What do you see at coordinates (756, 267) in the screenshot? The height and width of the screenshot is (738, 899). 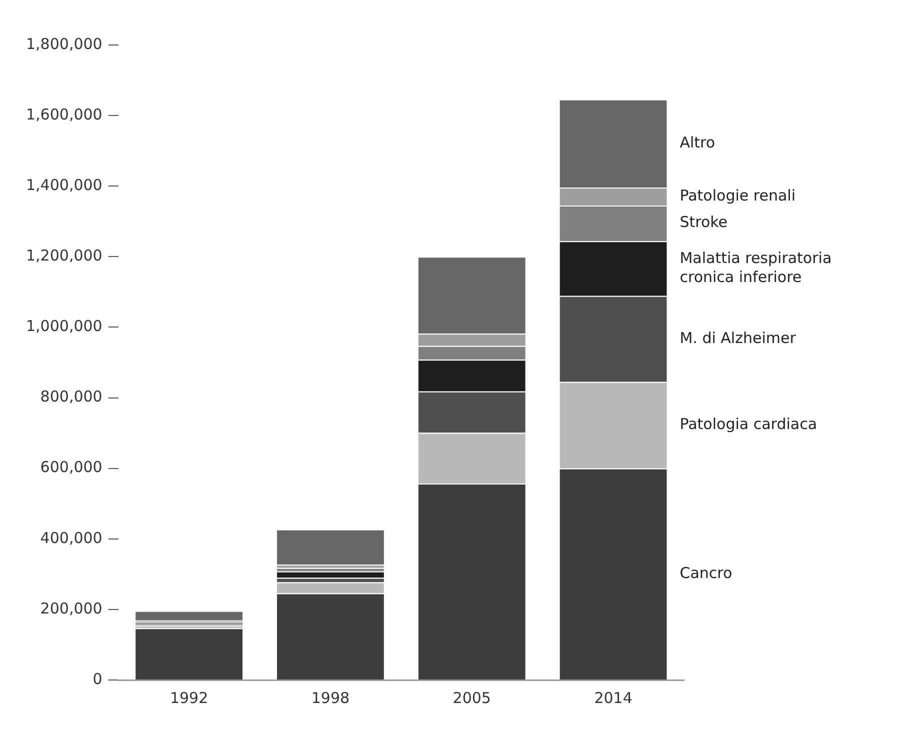 I see `series-label: Malattia respiratoria cronica inferiore` at bounding box center [756, 267].